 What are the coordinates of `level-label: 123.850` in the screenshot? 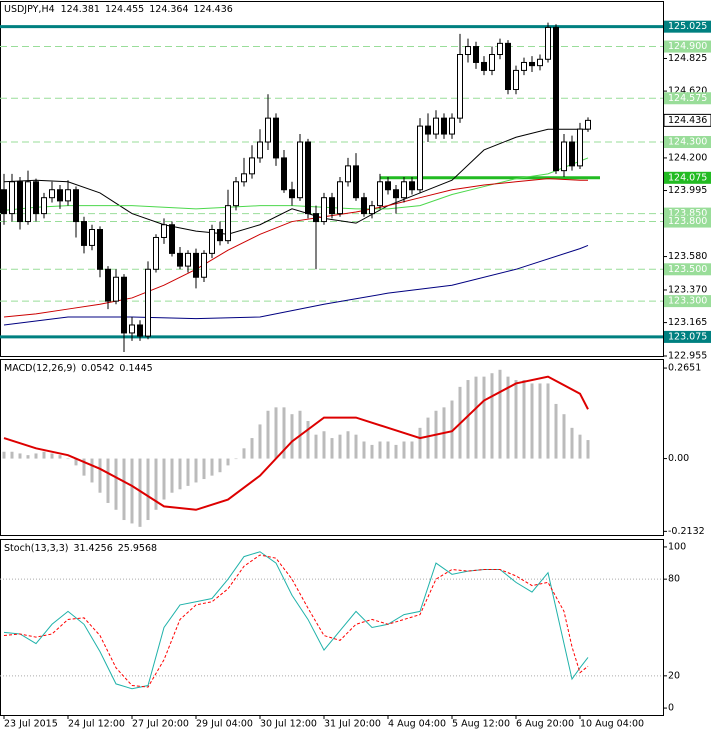 It's located at (687, 213).